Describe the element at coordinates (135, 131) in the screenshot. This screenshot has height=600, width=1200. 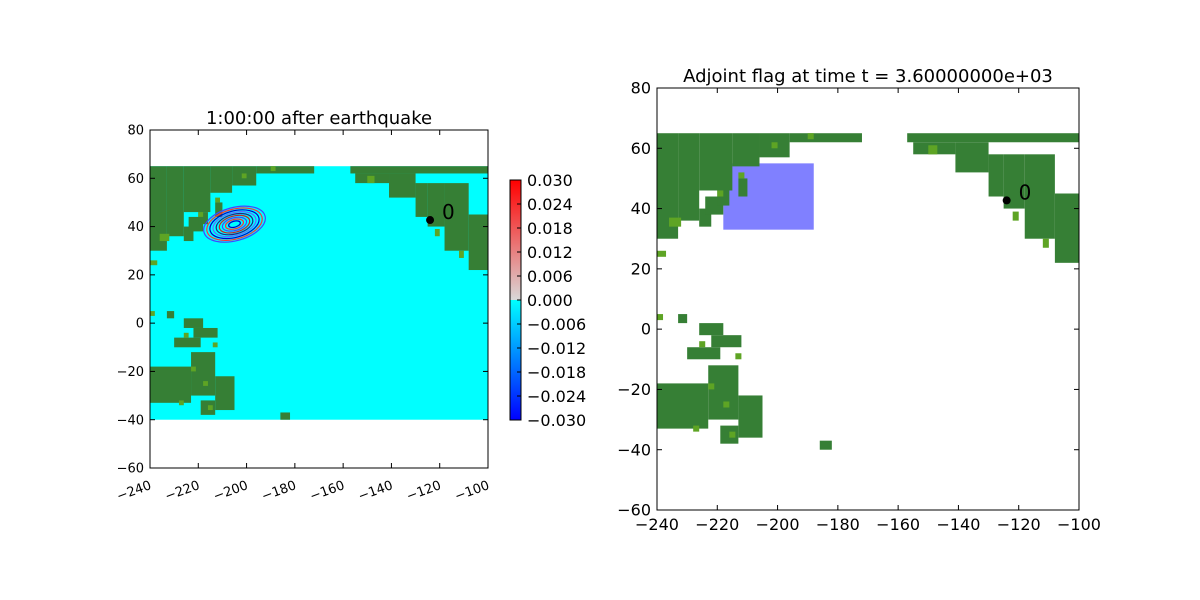
I see `y-tick-label: 80` at that location.